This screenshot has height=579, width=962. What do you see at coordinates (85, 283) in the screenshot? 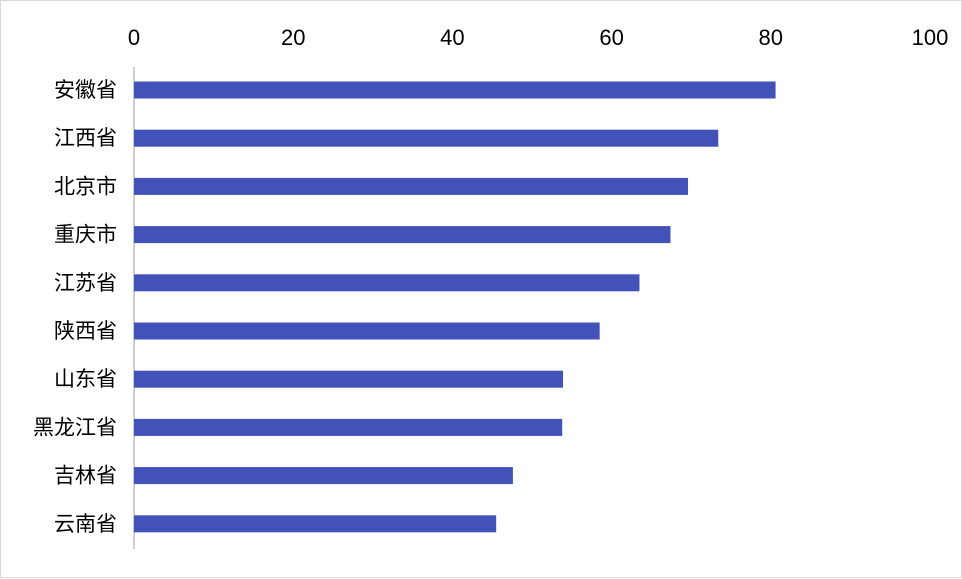
I see `category-label: 江苏省` at bounding box center [85, 283].